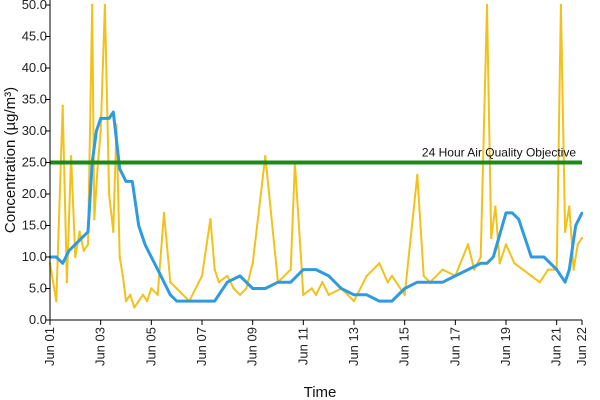 This screenshot has width=600, height=400. I want to click on objective-label: 24 Hour Air Quality Objective, so click(499, 153).